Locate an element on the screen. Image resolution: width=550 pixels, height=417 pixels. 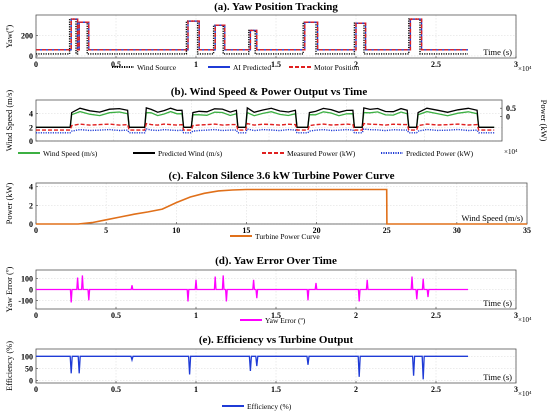
legend-entry: Motor Position is located at coordinates (336, 67).